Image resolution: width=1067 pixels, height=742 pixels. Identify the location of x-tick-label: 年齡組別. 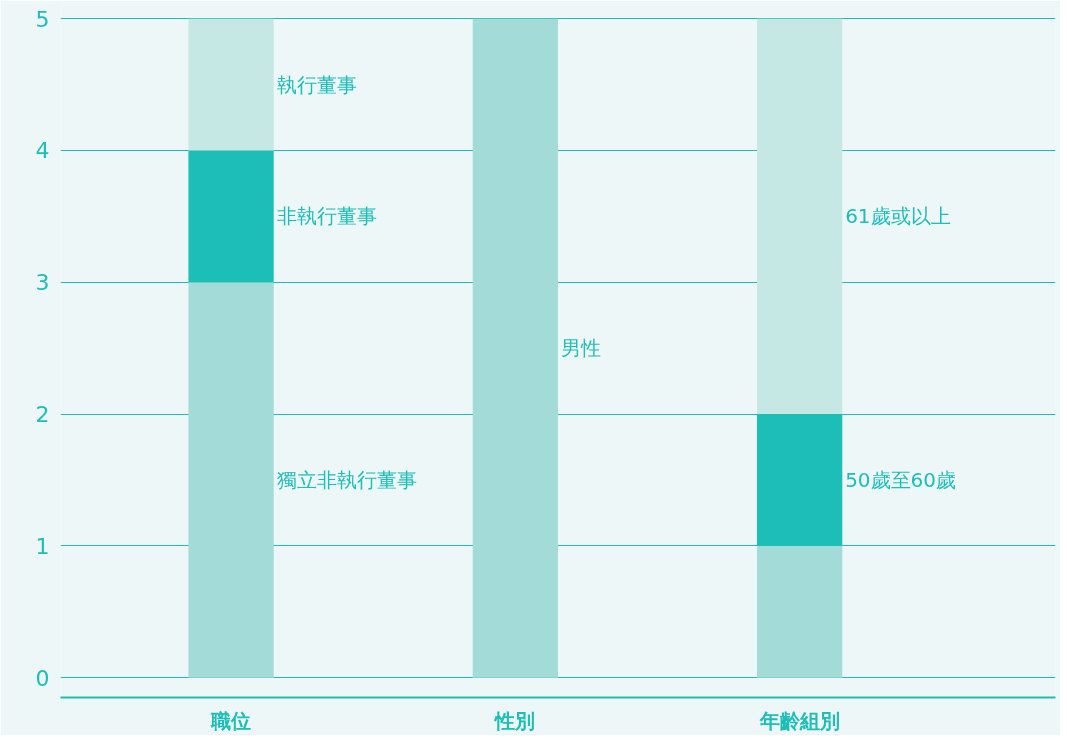
(799, 720).